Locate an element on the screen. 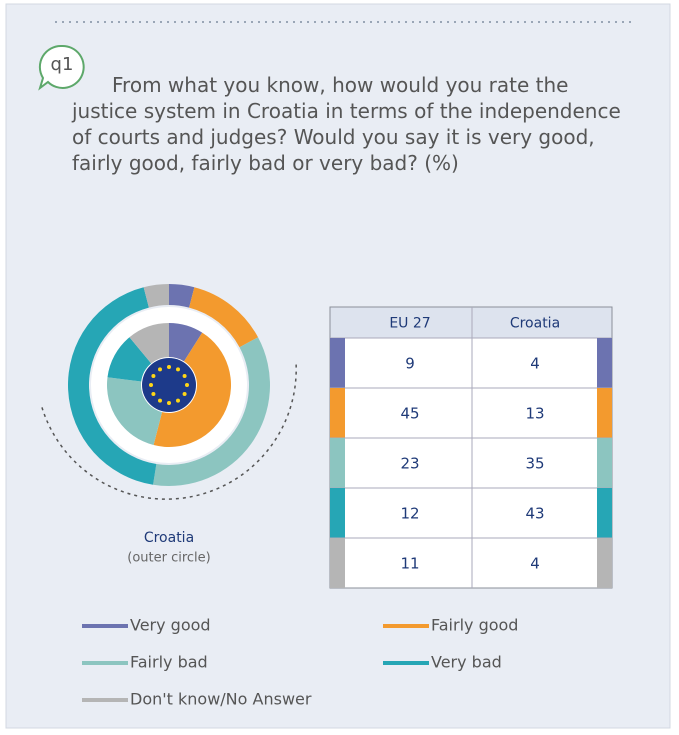 The width and height of the screenshot is (679, 735). legend-label: Very bad is located at coordinates (466, 662).